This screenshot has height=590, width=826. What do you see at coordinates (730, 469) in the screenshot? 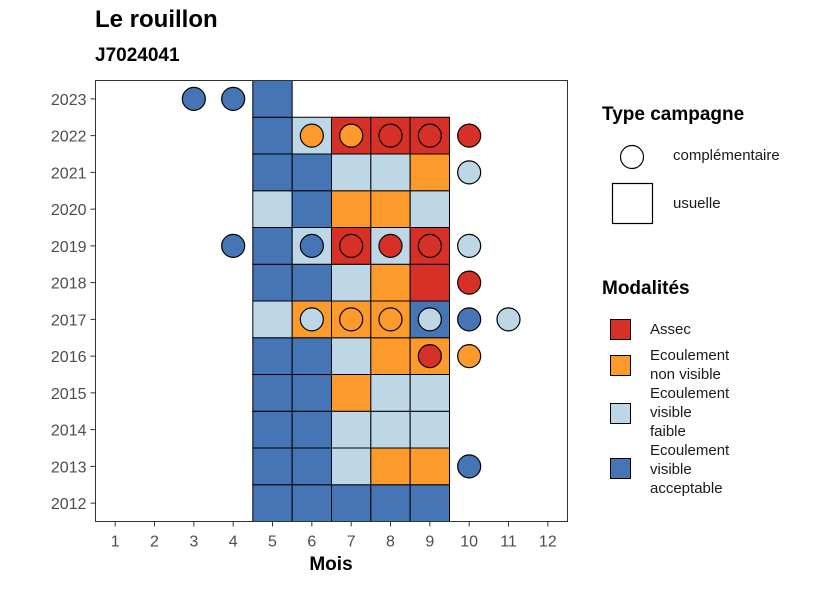
I see `legend-label-ecoulement_visible_acceptable: Ecoulement visible acceptable` at bounding box center [730, 469].